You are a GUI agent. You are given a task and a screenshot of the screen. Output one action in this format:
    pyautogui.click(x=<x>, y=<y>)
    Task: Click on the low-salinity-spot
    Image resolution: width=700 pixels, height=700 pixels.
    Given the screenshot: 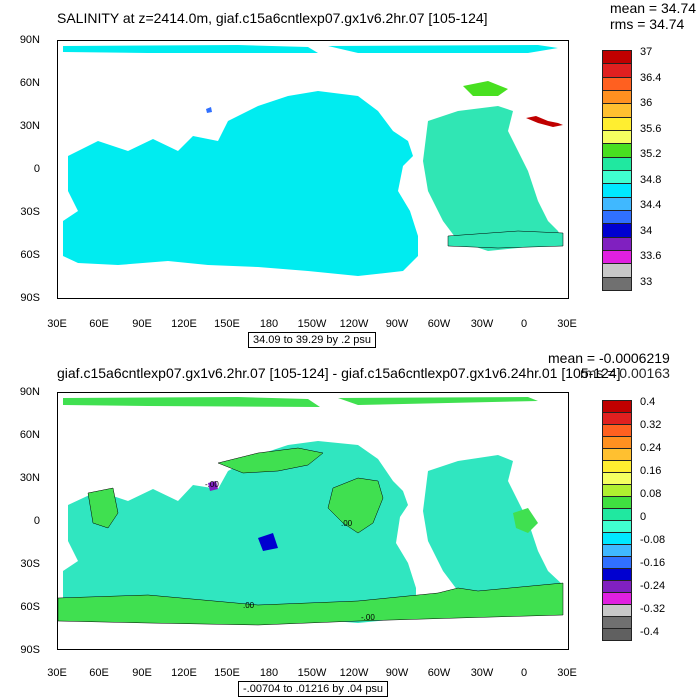 What is the action you would take?
    pyautogui.click(x=209, y=110)
    